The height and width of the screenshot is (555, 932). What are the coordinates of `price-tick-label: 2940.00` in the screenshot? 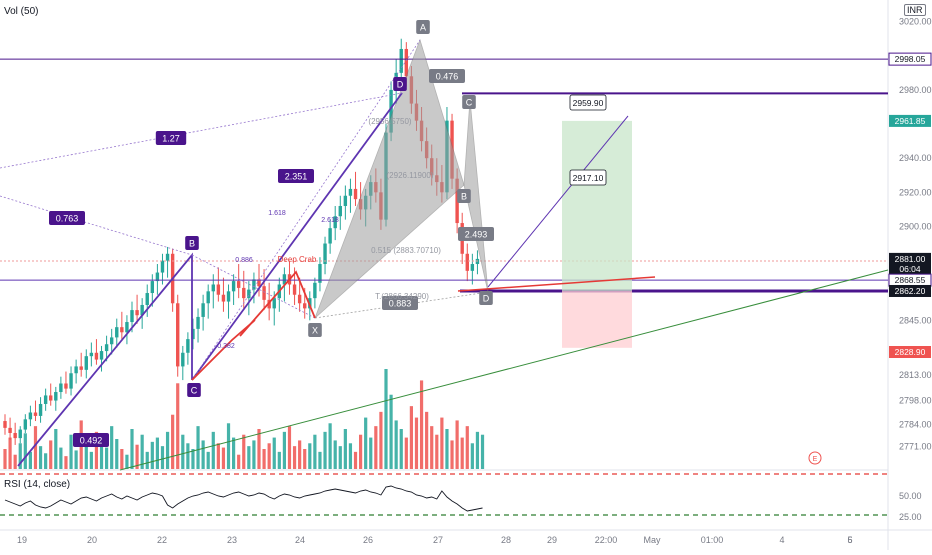 It's located at (915, 158).